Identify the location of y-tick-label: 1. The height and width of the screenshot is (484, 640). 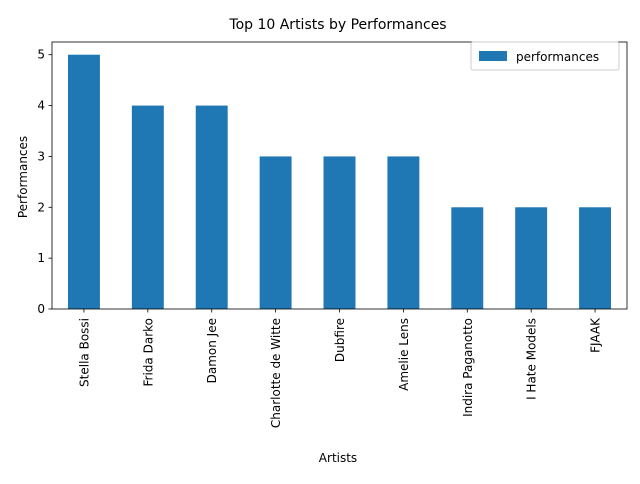
(41, 258).